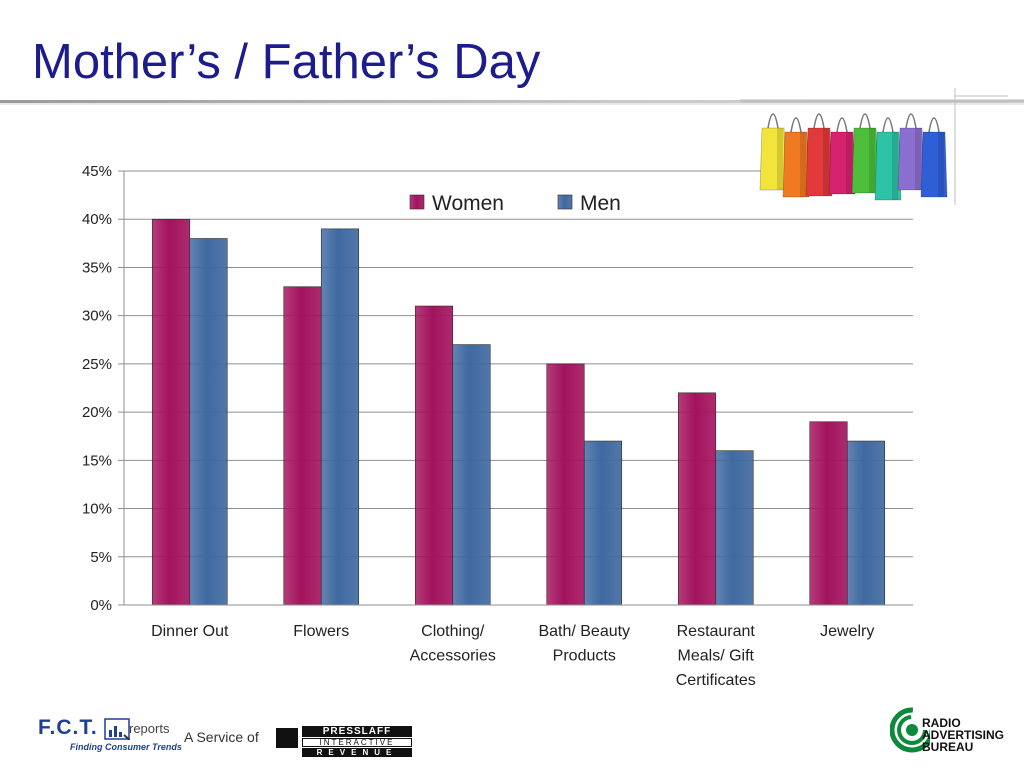 Image resolution: width=1024 pixels, height=768 pixels. I want to click on shopping-bags-image, so click(882, 146).